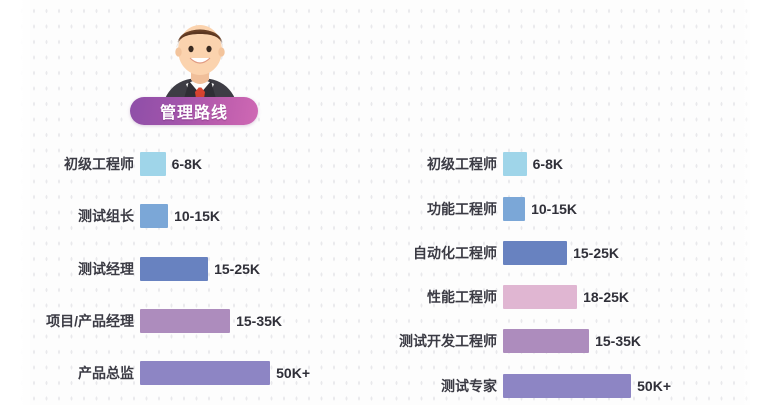  Describe the element at coordinates (455, 253) in the screenshot. I see `bar-row-label: 自动化工程师` at that location.